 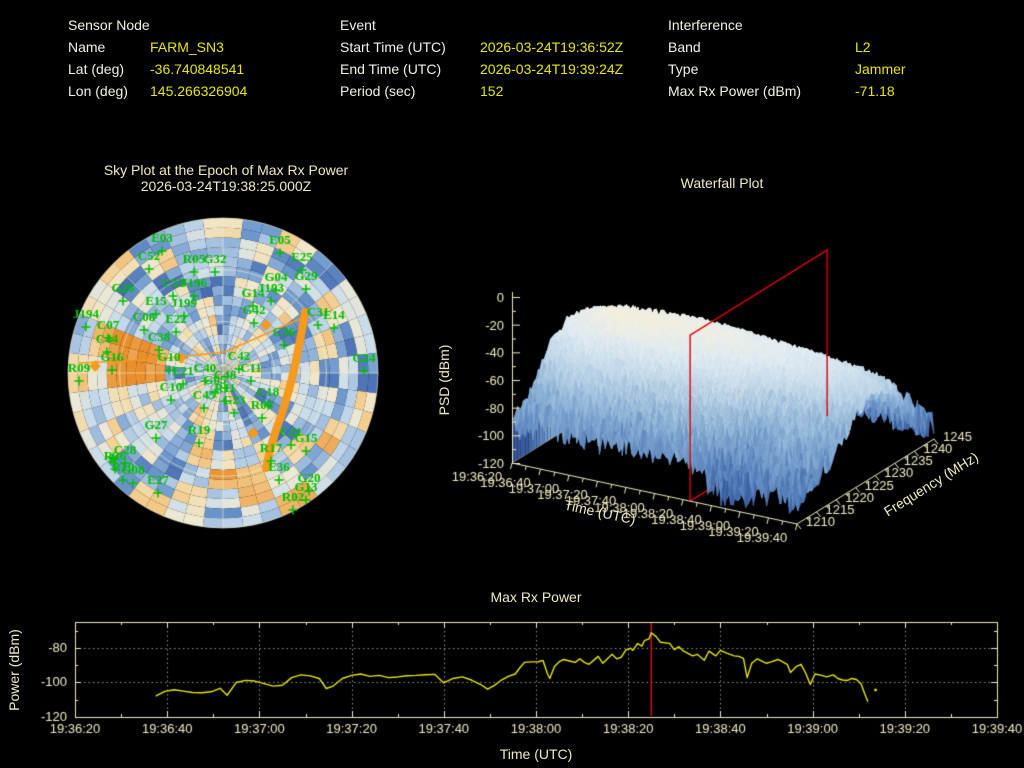 What do you see at coordinates (722, 183) in the screenshot?
I see `waterfall-title: Waterfall Plot` at bounding box center [722, 183].